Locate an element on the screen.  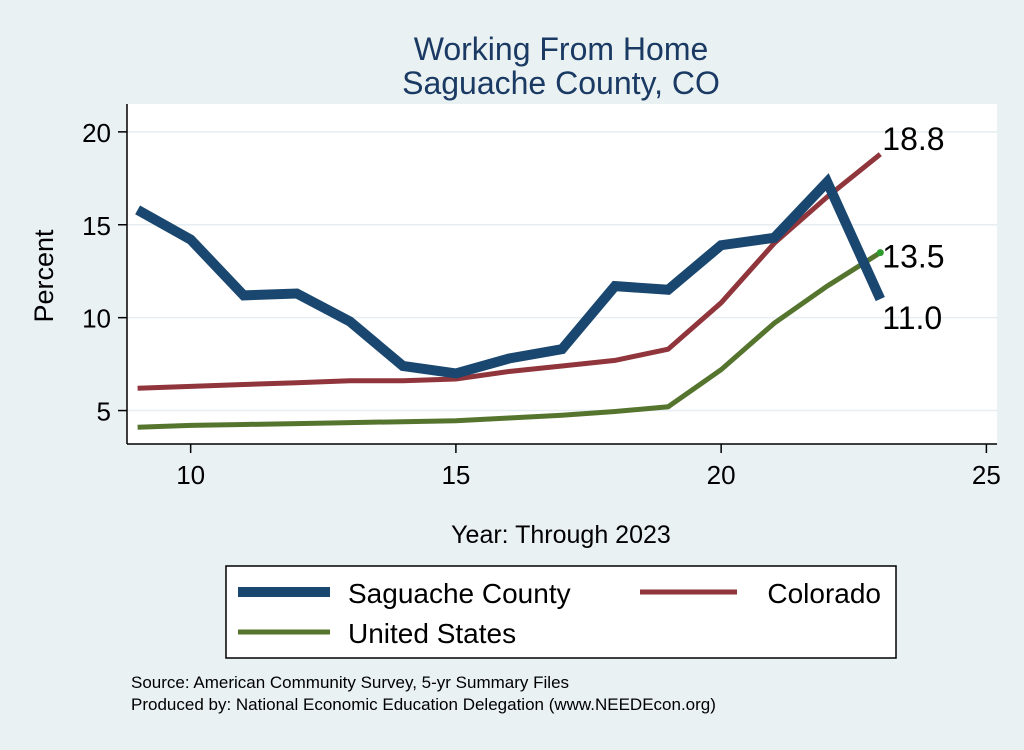
y-axis-label: Percent is located at coordinates (44, 276).